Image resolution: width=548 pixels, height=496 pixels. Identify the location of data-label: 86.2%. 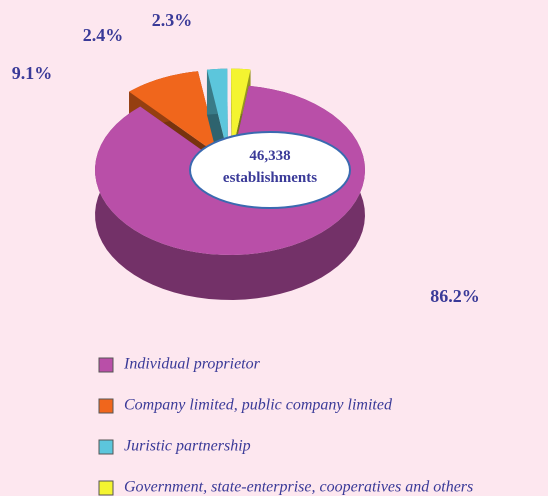
(455, 296).